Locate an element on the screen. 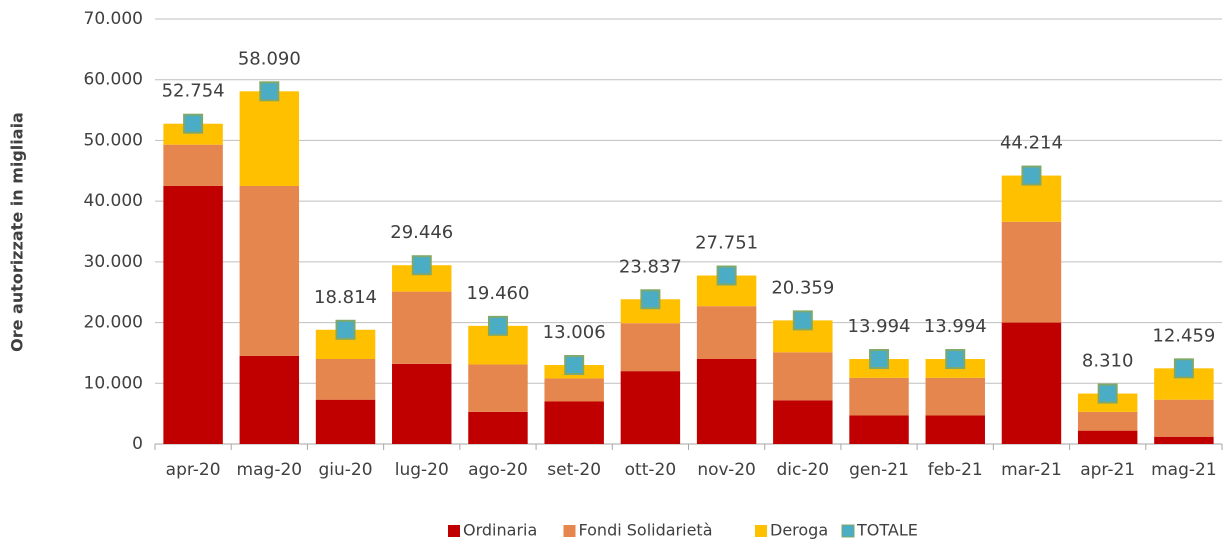  y-tick-label: 50.000 is located at coordinates (113, 140).